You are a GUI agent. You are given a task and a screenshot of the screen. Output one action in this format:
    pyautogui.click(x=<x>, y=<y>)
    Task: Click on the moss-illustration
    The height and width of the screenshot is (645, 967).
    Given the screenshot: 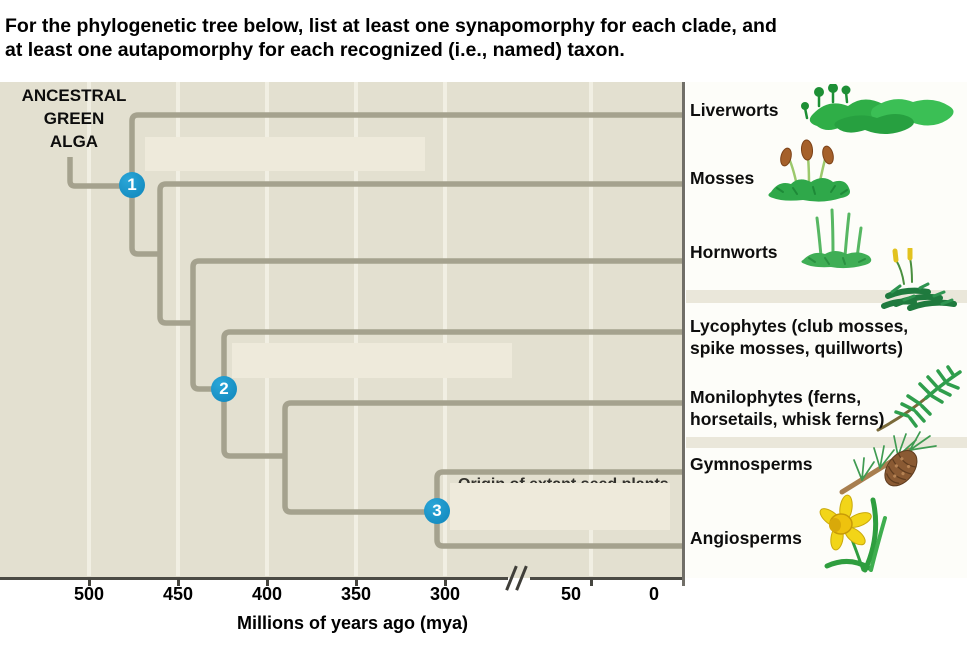 What is the action you would take?
    pyautogui.click(x=809, y=170)
    